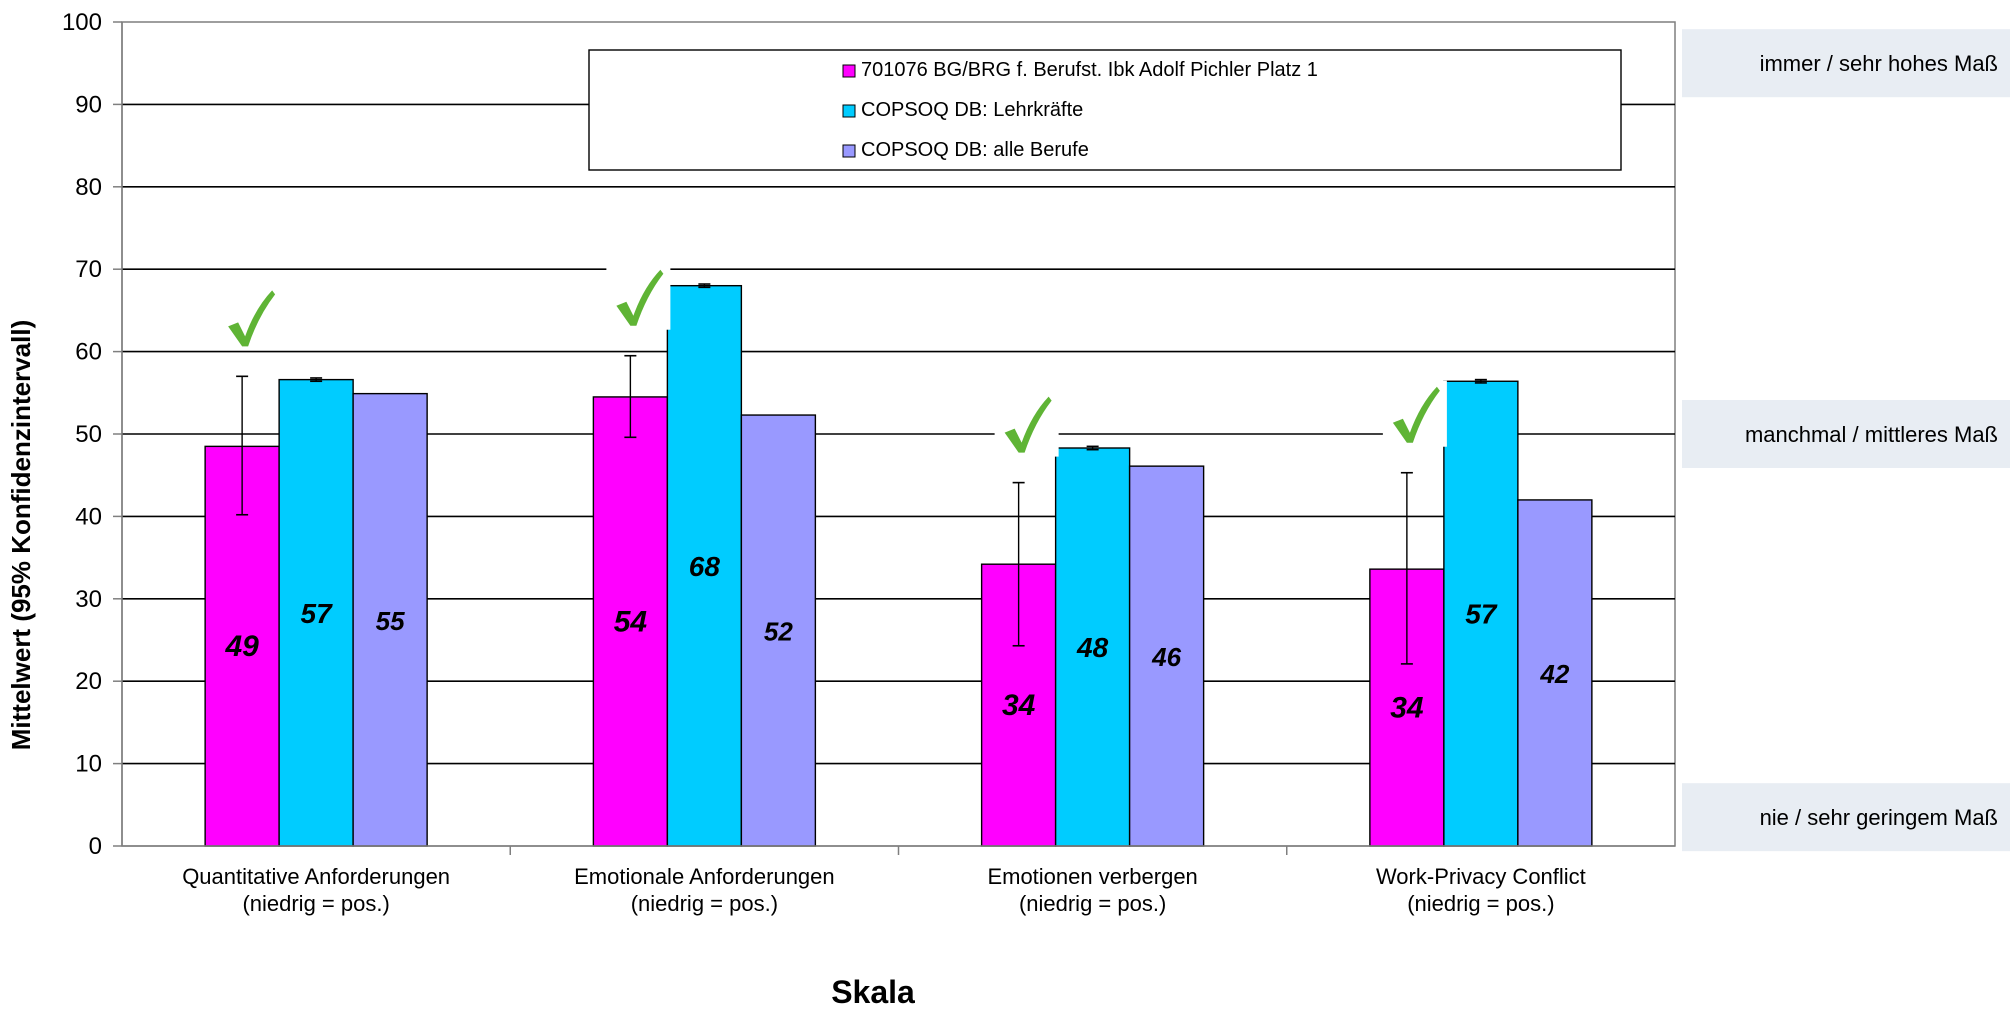  I want to click on data-label: 42, so click(1554, 674).